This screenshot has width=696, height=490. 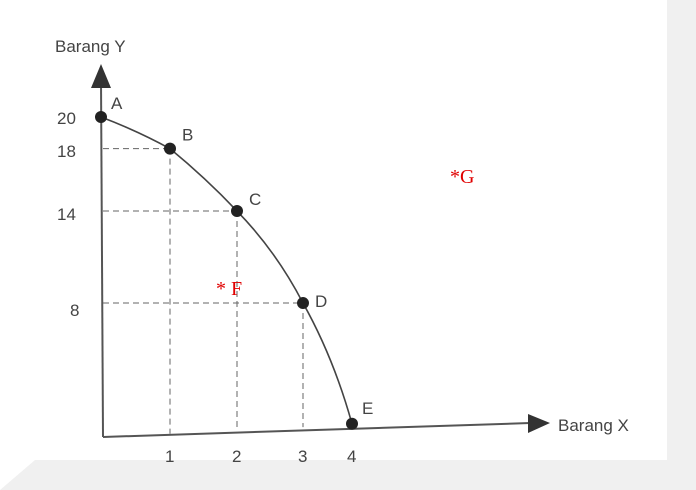 I want to click on y-axis-label: Barang Y, so click(x=90, y=46).